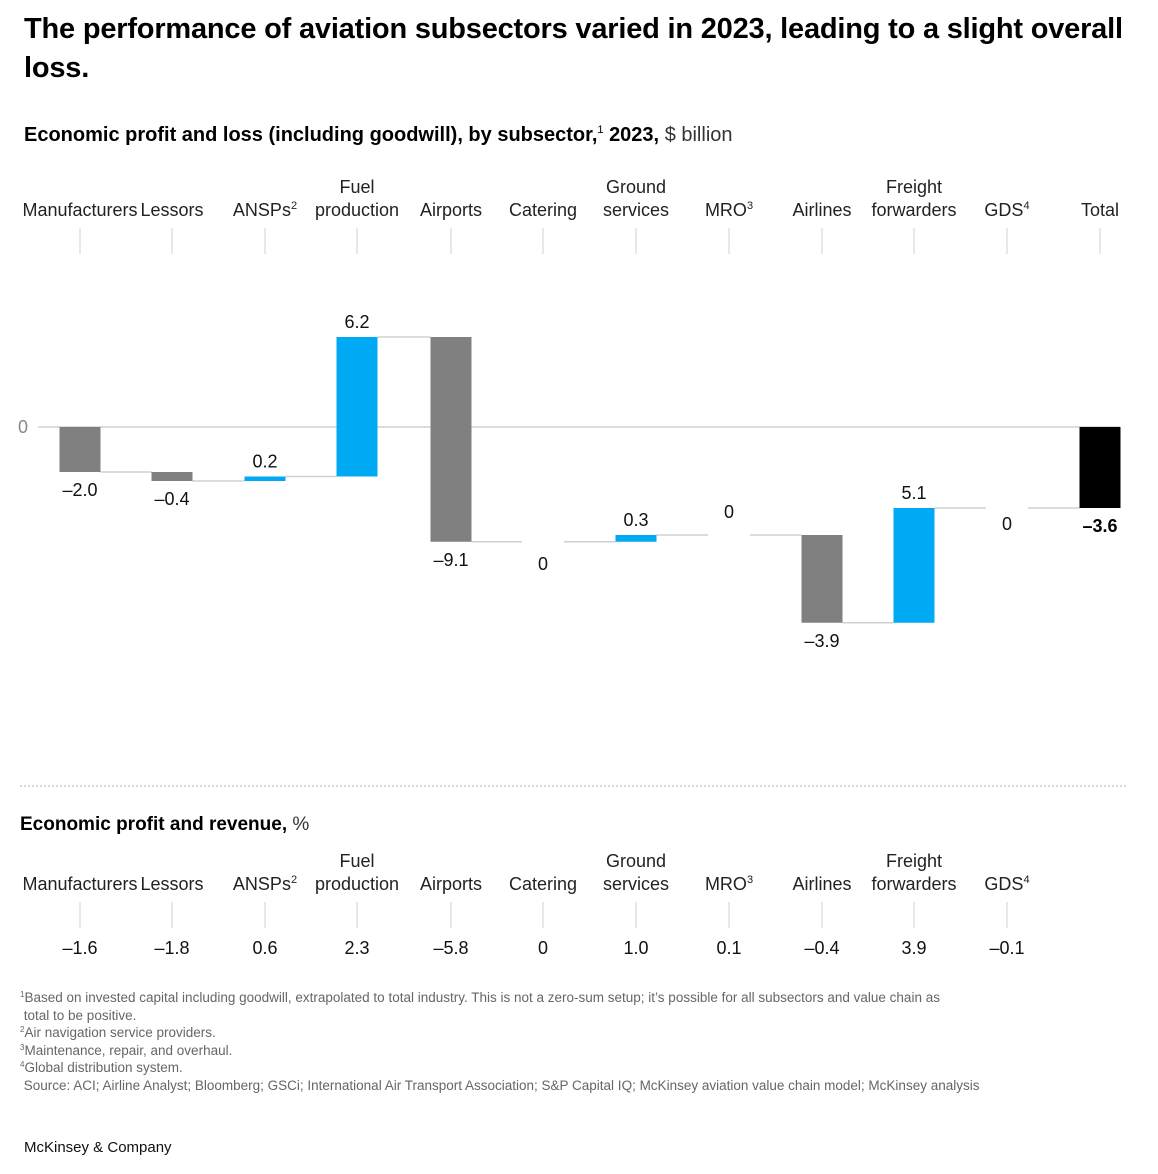 This screenshot has width=1158, height=1174. I want to click on margin-category-label-5: Catering, so click(543, 884).